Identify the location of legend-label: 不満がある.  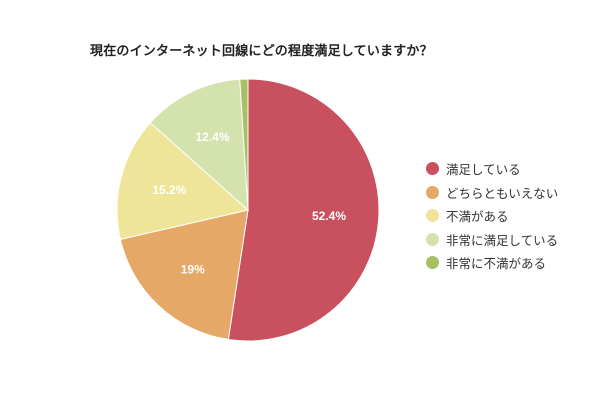
(477, 217).